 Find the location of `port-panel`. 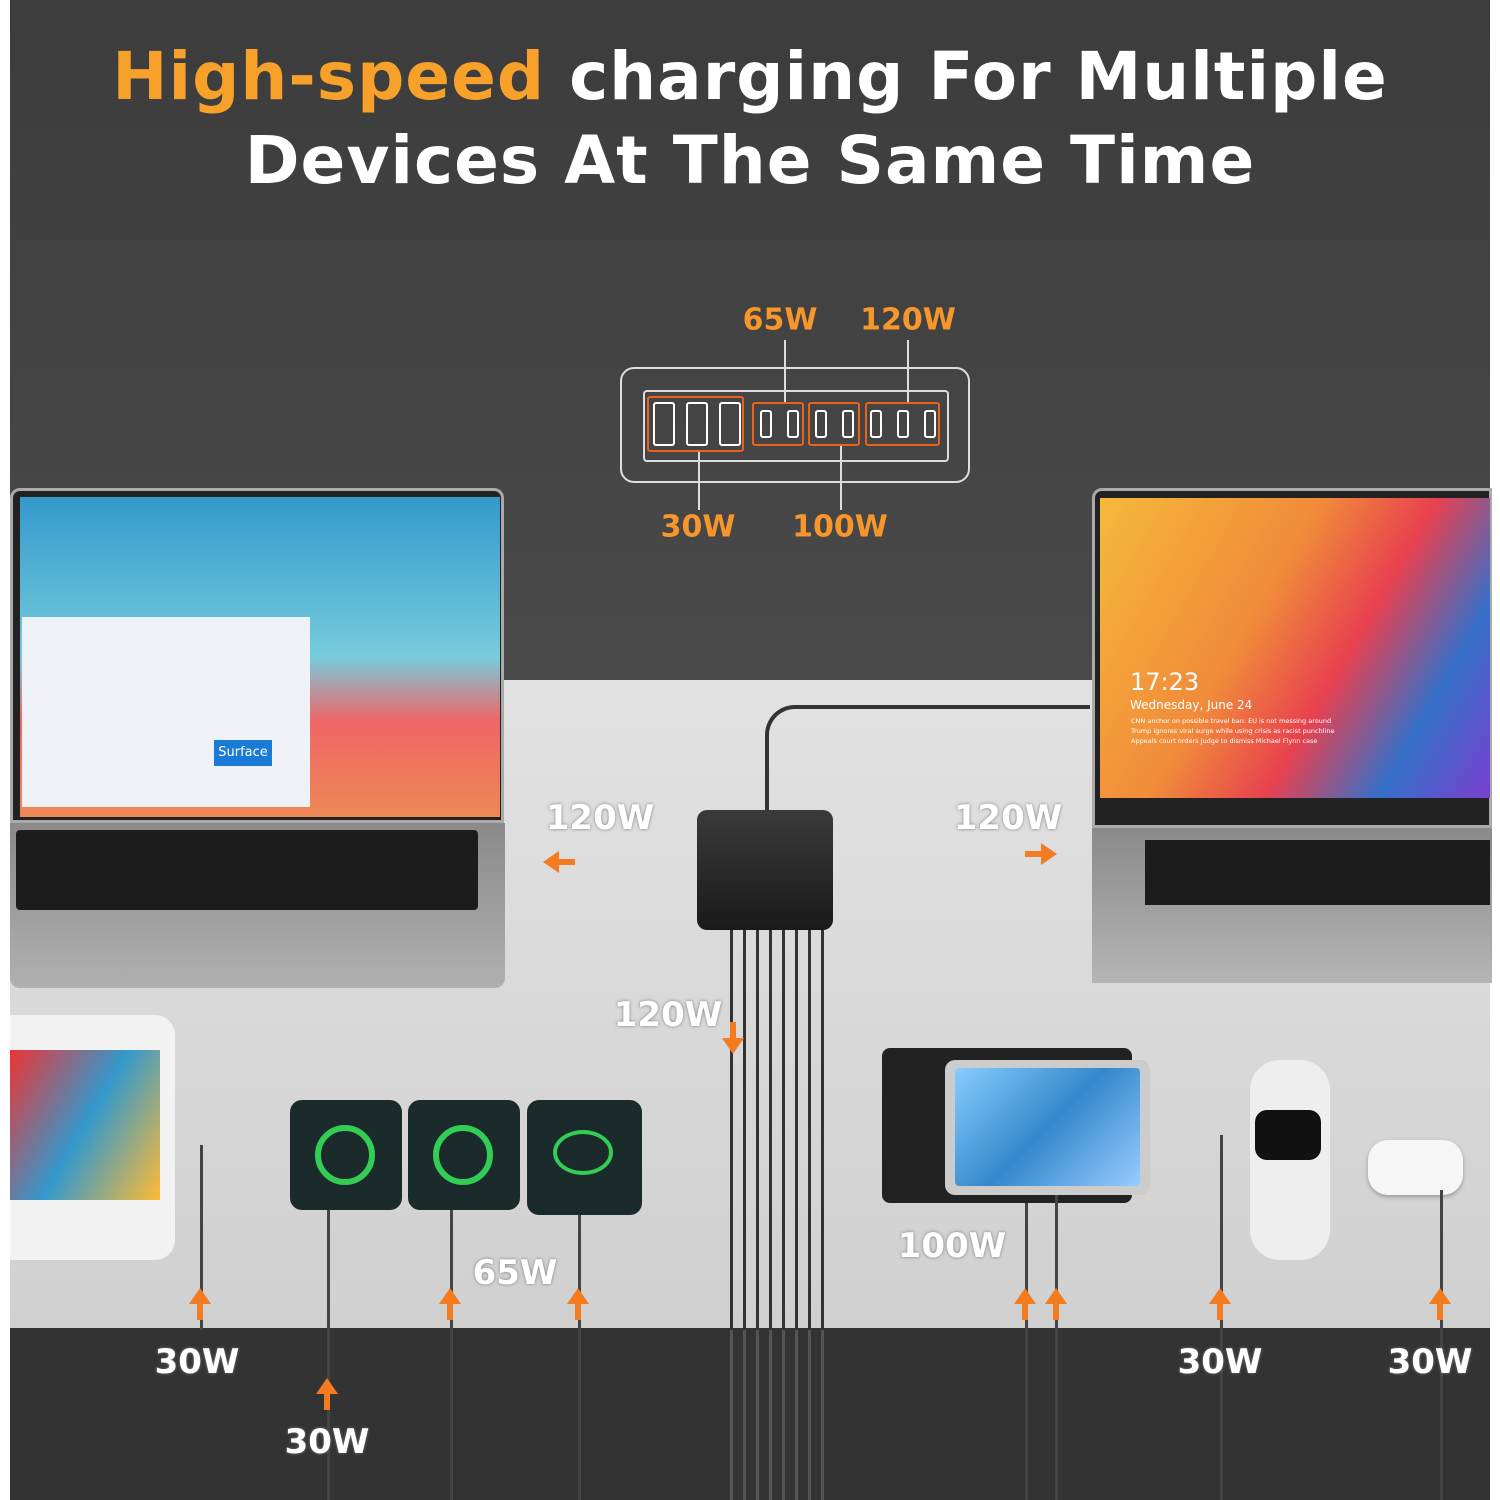

port-panel is located at coordinates (796, 426).